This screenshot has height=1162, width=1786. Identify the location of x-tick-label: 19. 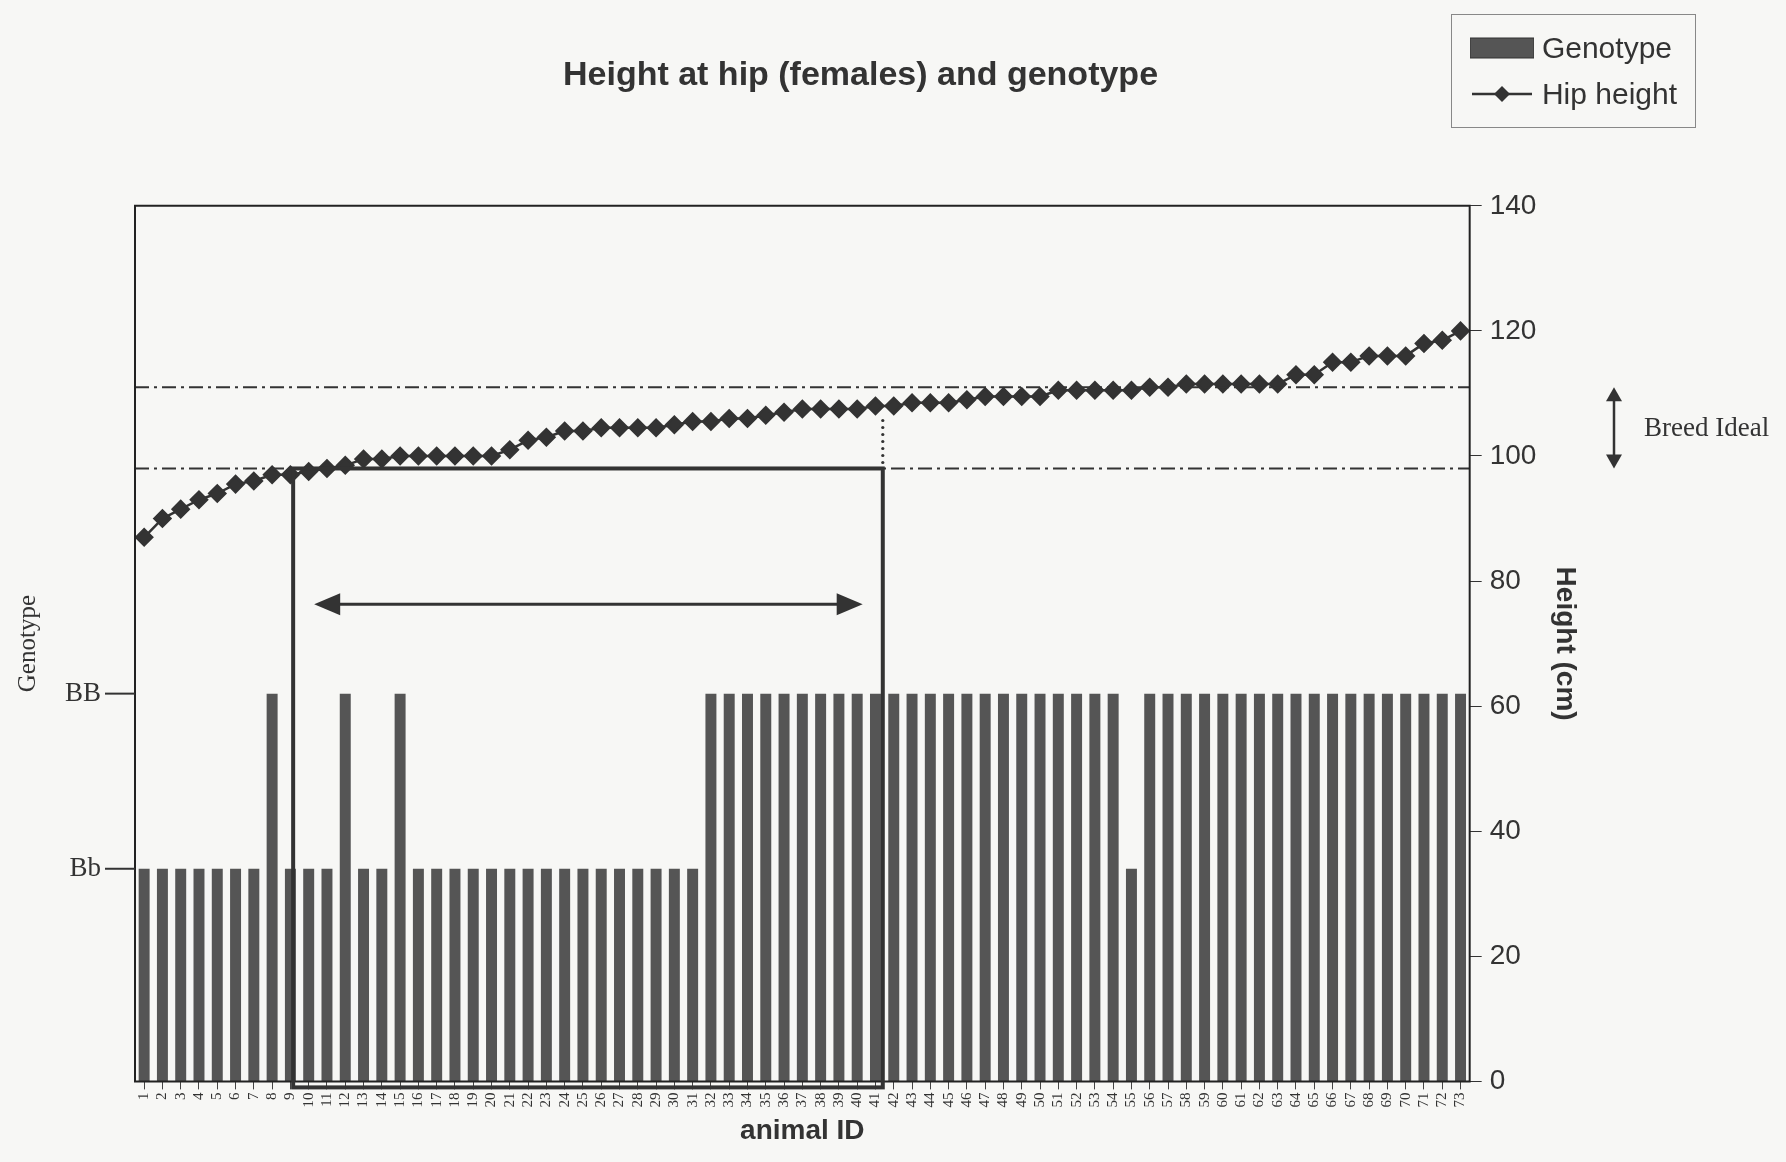
(472, 1100).